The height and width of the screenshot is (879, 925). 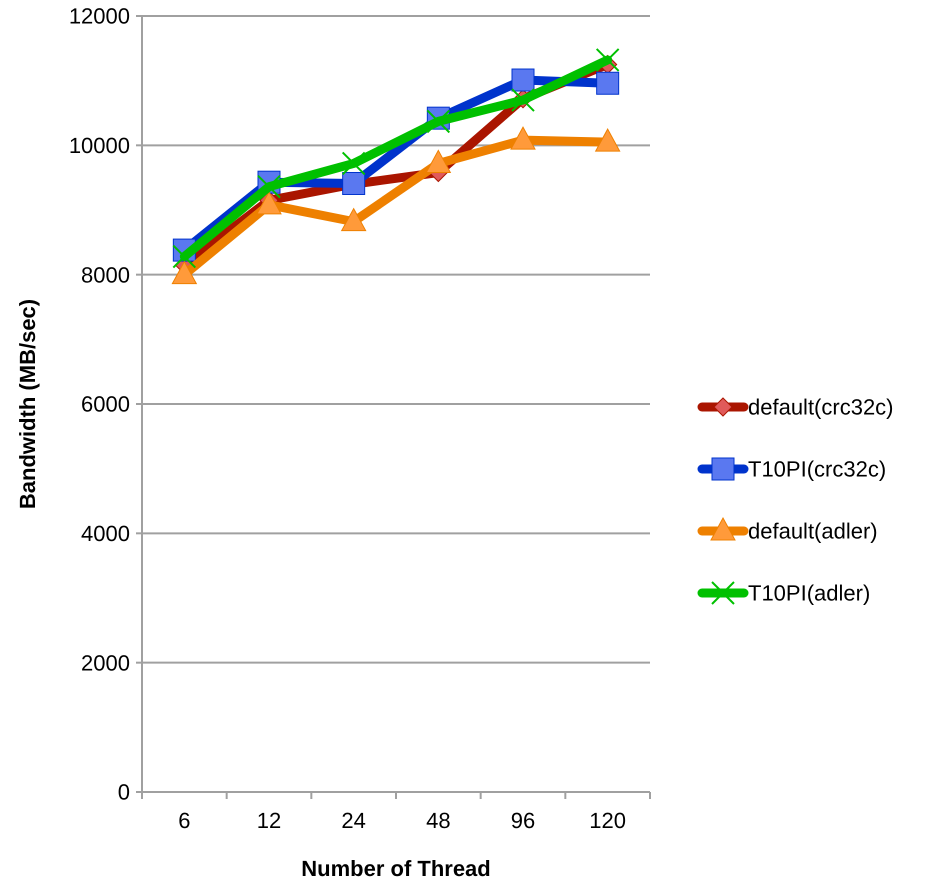 I want to click on legend-label: default(crc32c), so click(x=821, y=407).